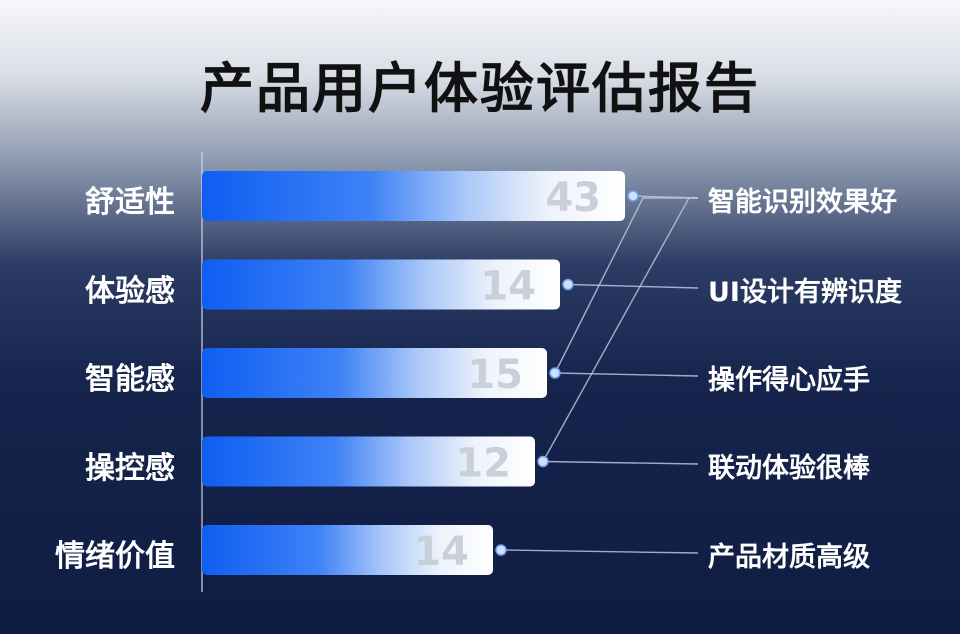 Image resolution: width=960 pixels, height=634 pixels. I want to click on category-label: 操控感, so click(130, 468).